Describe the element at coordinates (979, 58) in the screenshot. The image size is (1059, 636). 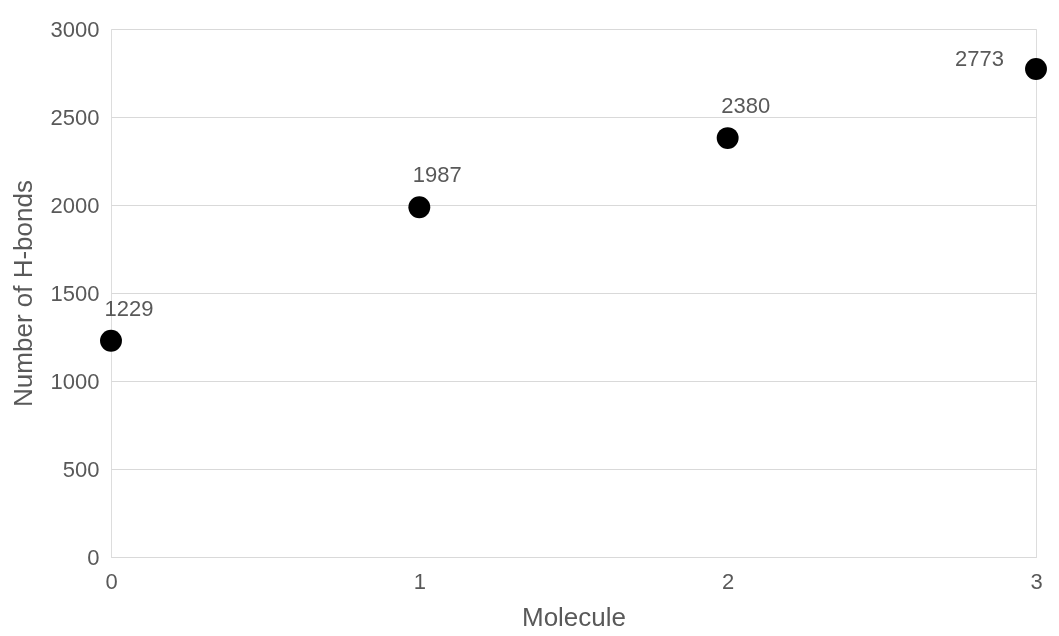
I see `data-label: 2773` at that location.